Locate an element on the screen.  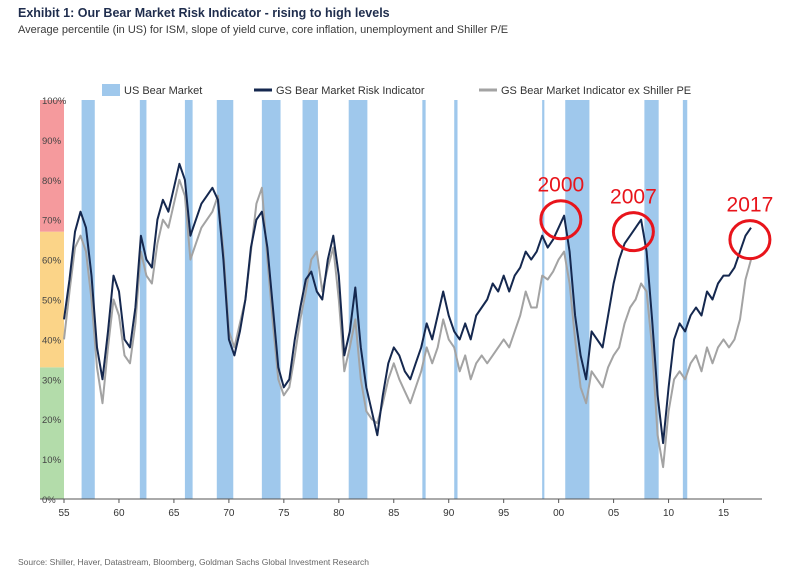
legend-swatch-bear-market is located at coordinates (111, 90).